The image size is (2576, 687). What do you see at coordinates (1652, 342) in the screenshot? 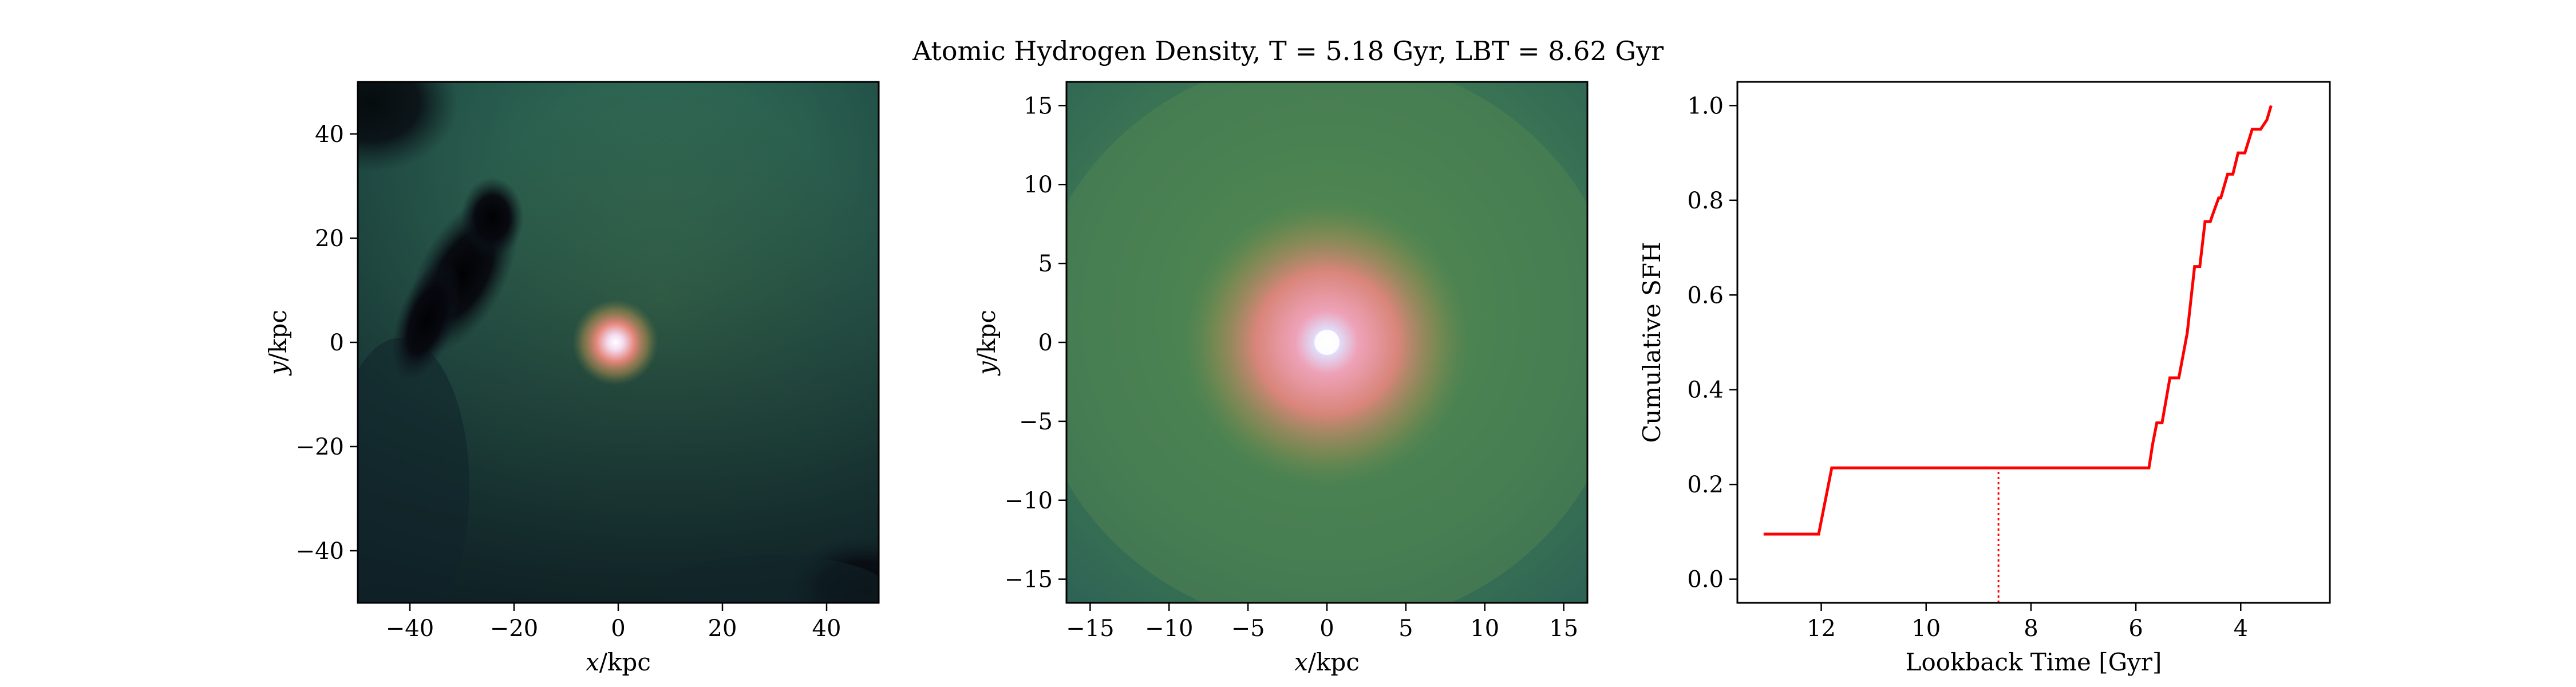
I see `panel-3-y-axis-label: Cumulative SFH` at bounding box center [1652, 342].